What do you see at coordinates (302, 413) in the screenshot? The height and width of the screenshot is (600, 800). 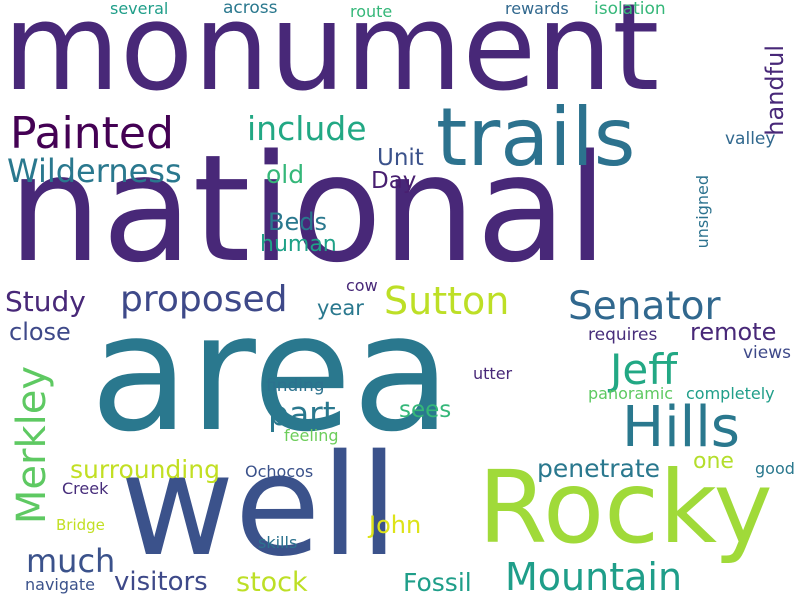 I see `word-part: part` at bounding box center [302, 413].